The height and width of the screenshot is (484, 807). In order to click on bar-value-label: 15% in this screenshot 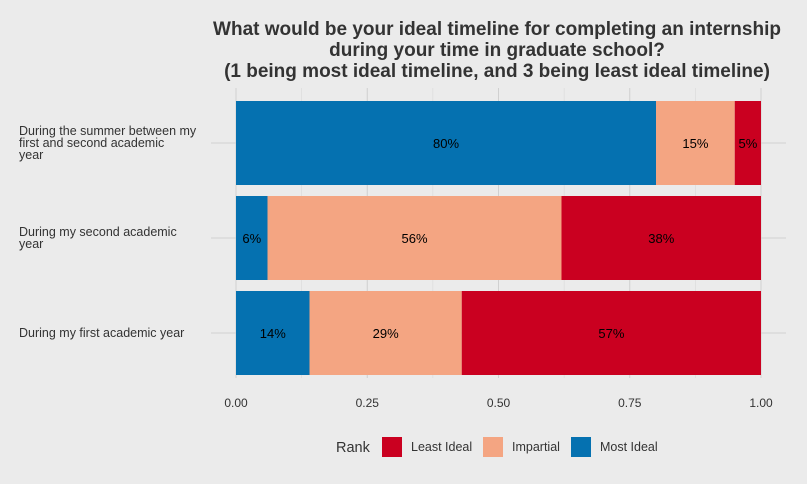, I will do `click(695, 143)`.